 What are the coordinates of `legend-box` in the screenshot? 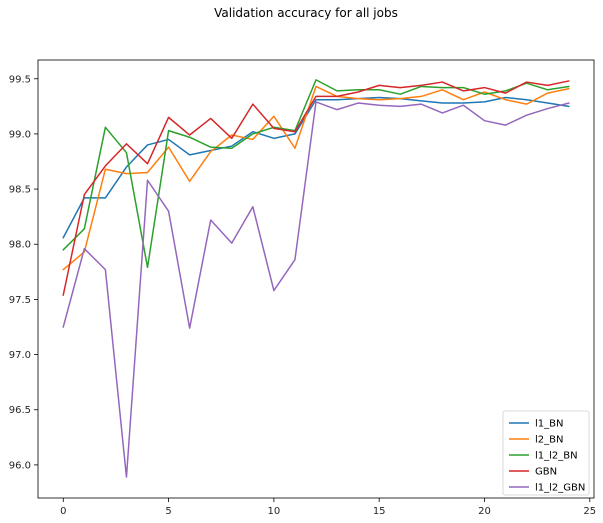 It's located at (546, 453).